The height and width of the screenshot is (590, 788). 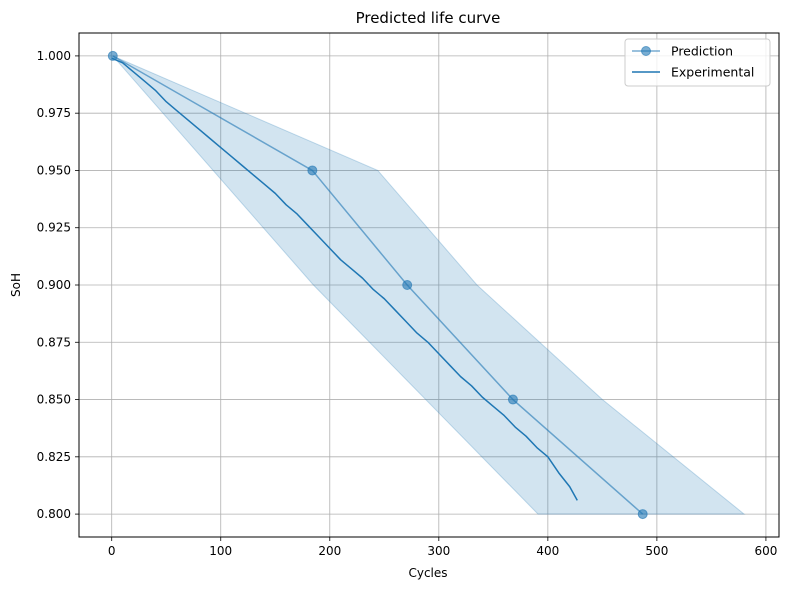 I want to click on y-tick-label-8: 1.000, so click(x=54, y=56).